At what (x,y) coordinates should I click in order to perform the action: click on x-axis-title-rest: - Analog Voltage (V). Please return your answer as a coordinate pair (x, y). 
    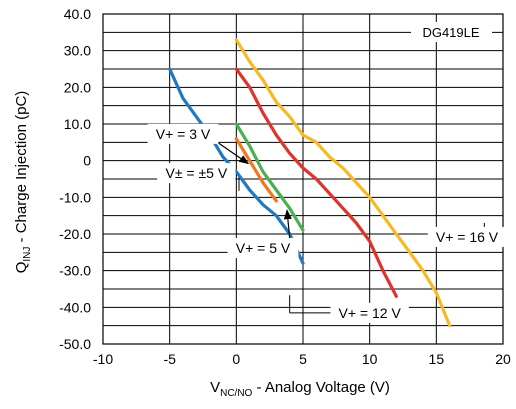
    Looking at the image, I should click on (321, 387).